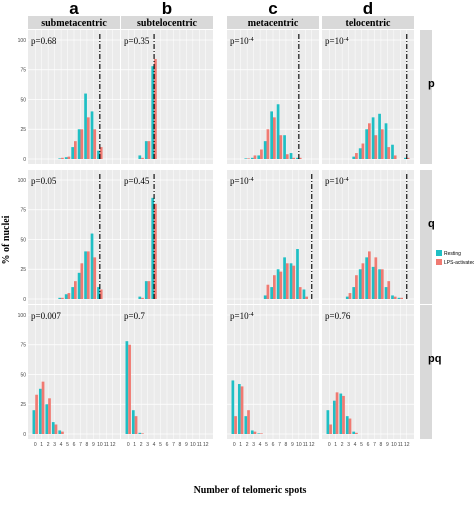 Image resolution: width=474 pixels, height=505 pixels. Describe the element at coordinates (44, 41) in the screenshot. I see `p-value-label: p=0.68` at that location.